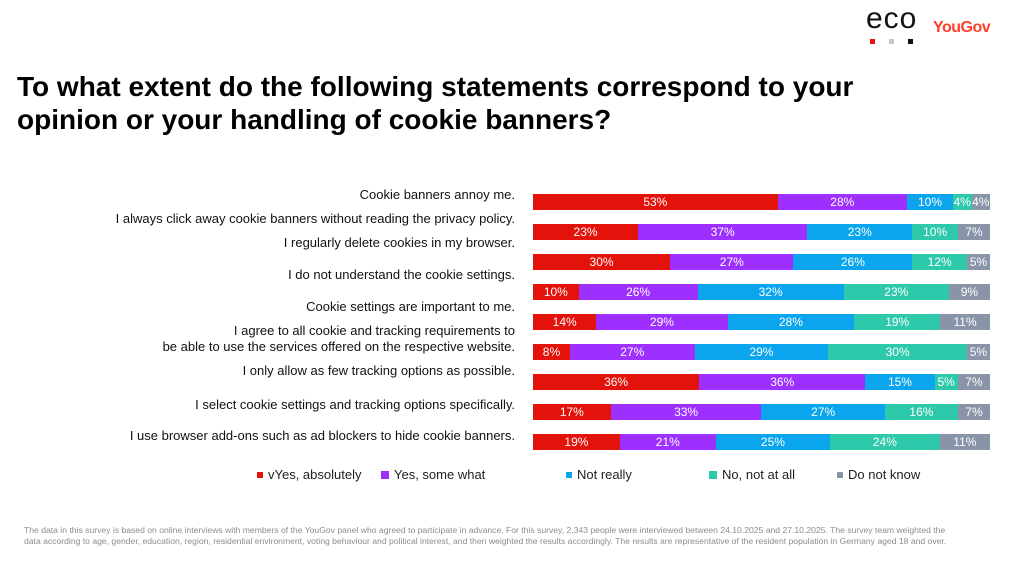 This screenshot has height=564, width=1024. Describe the element at coordinates (556, 292) in the screenshot. I see `bar-segment-yes-absolutely: 10%` at that location.